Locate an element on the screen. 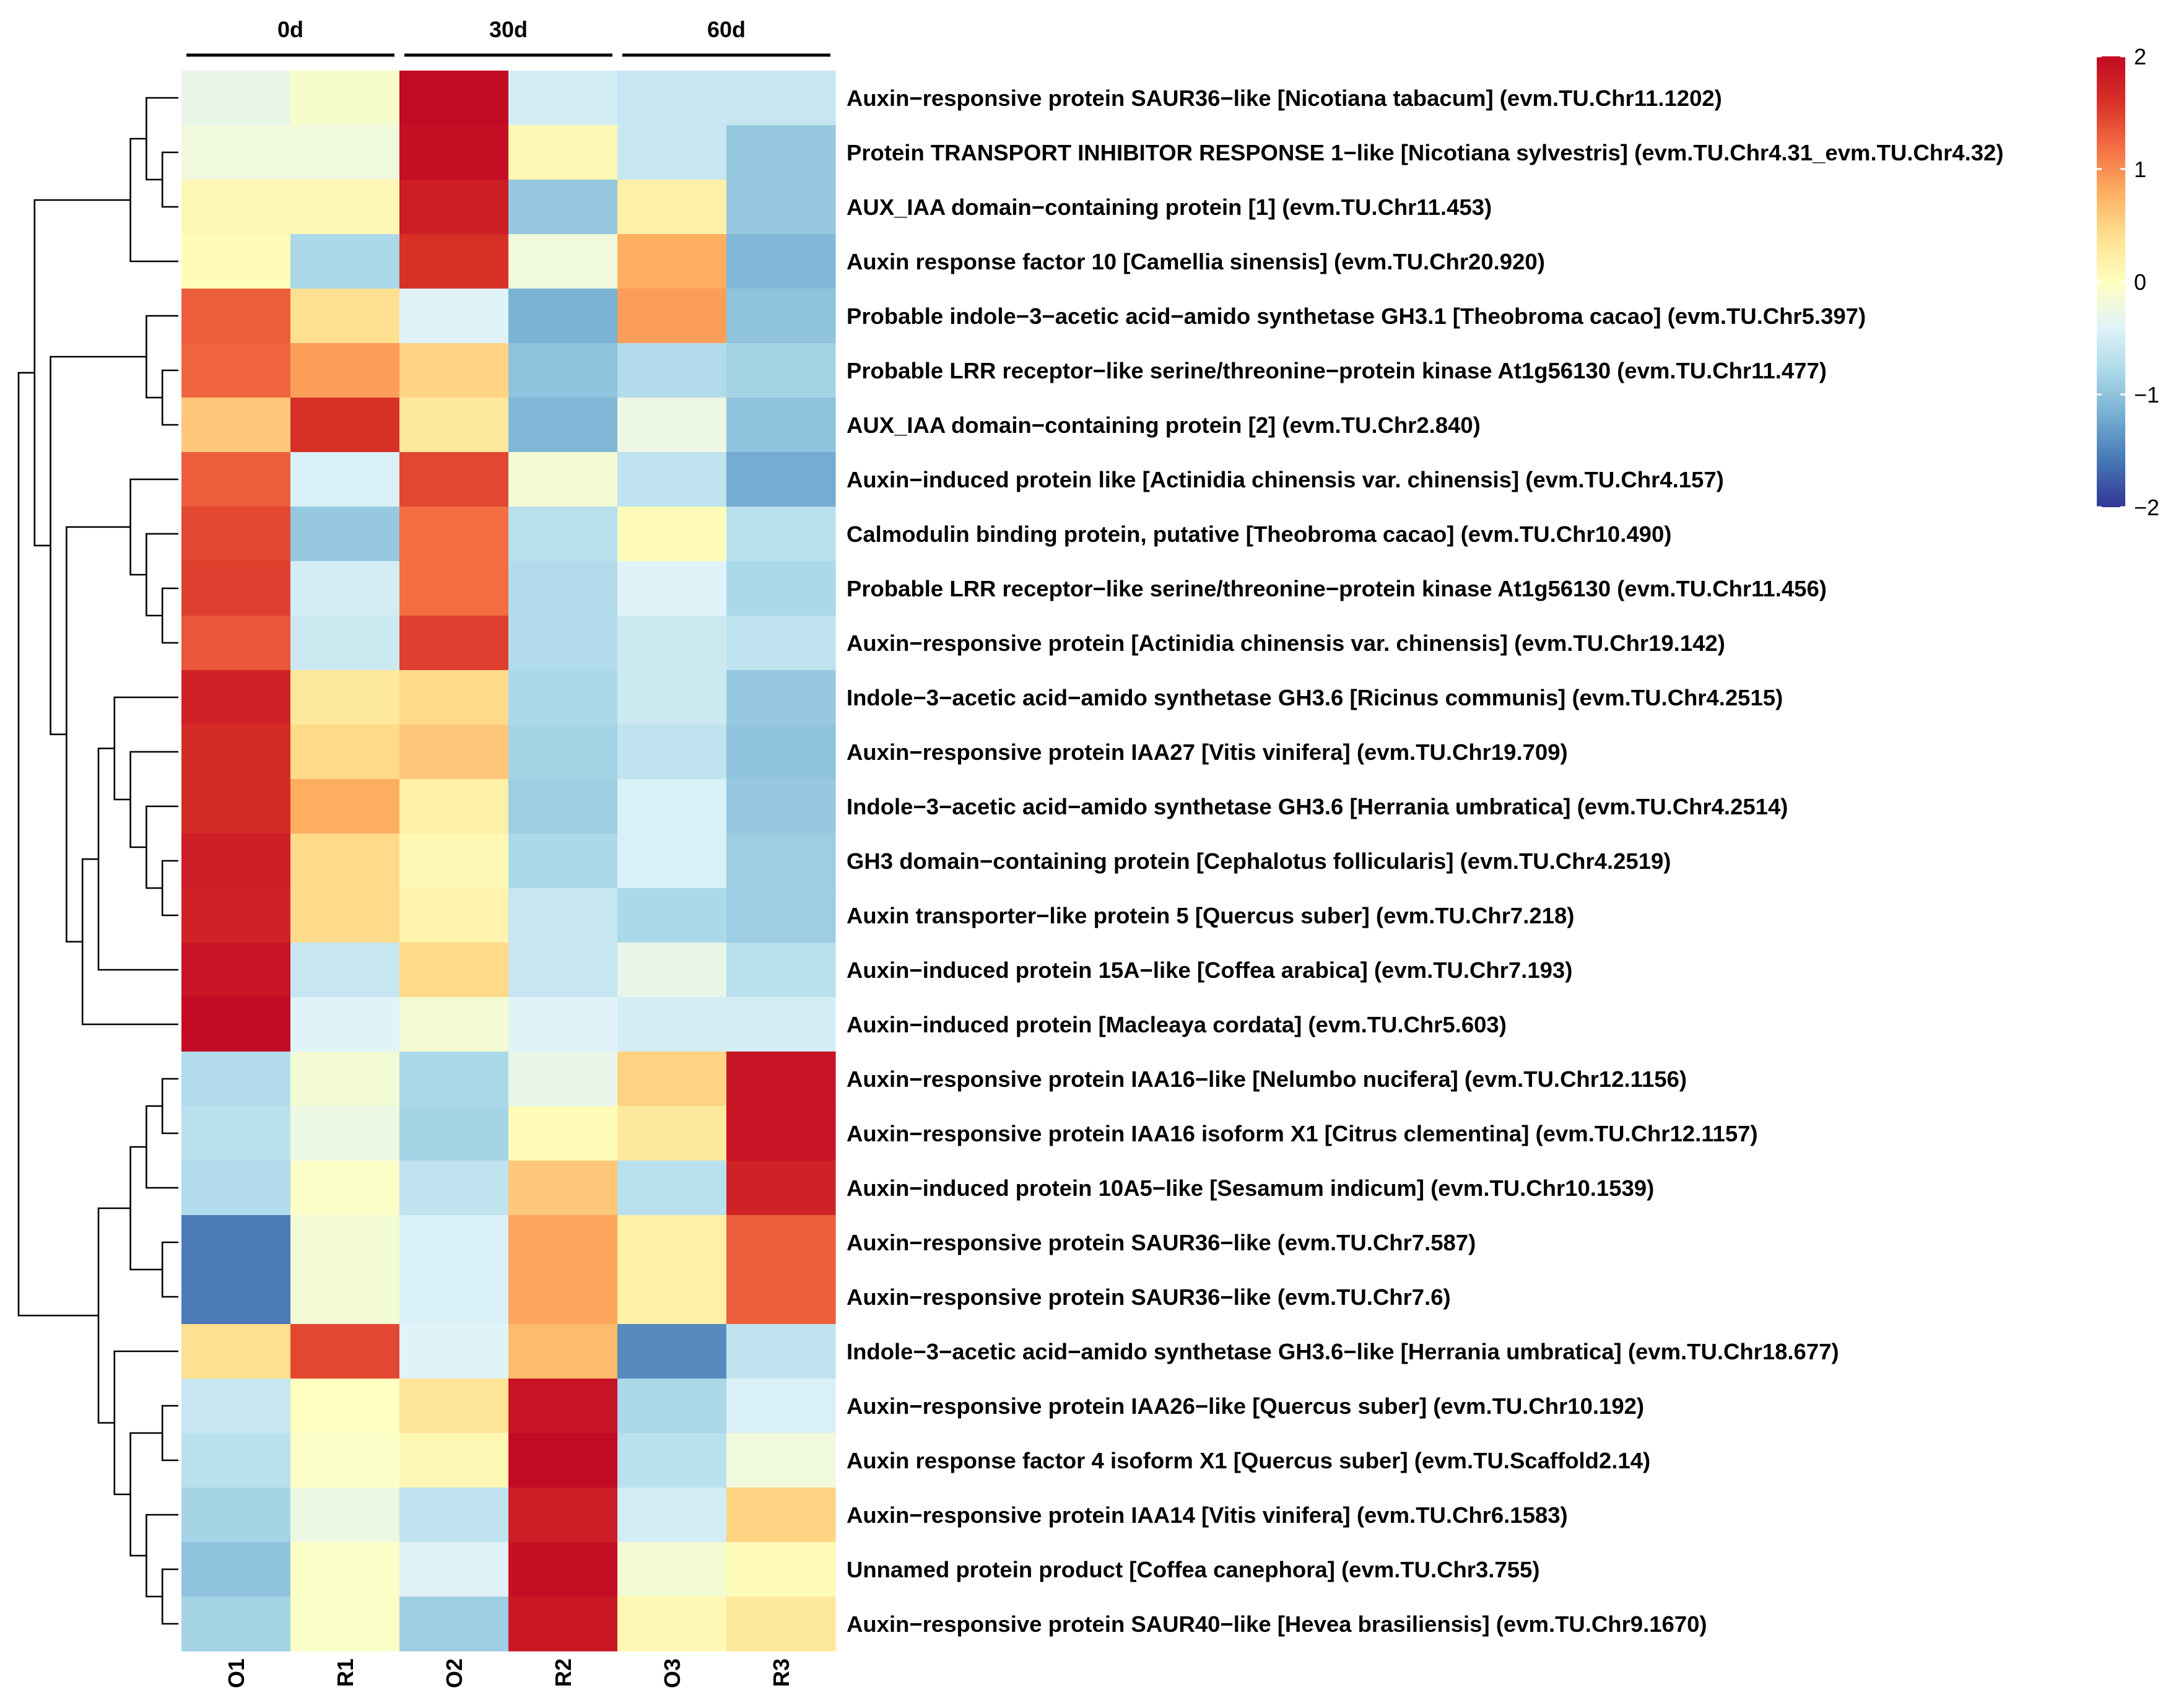  heatmap-cell-r13-c2 is located at coordinates (454, 806).